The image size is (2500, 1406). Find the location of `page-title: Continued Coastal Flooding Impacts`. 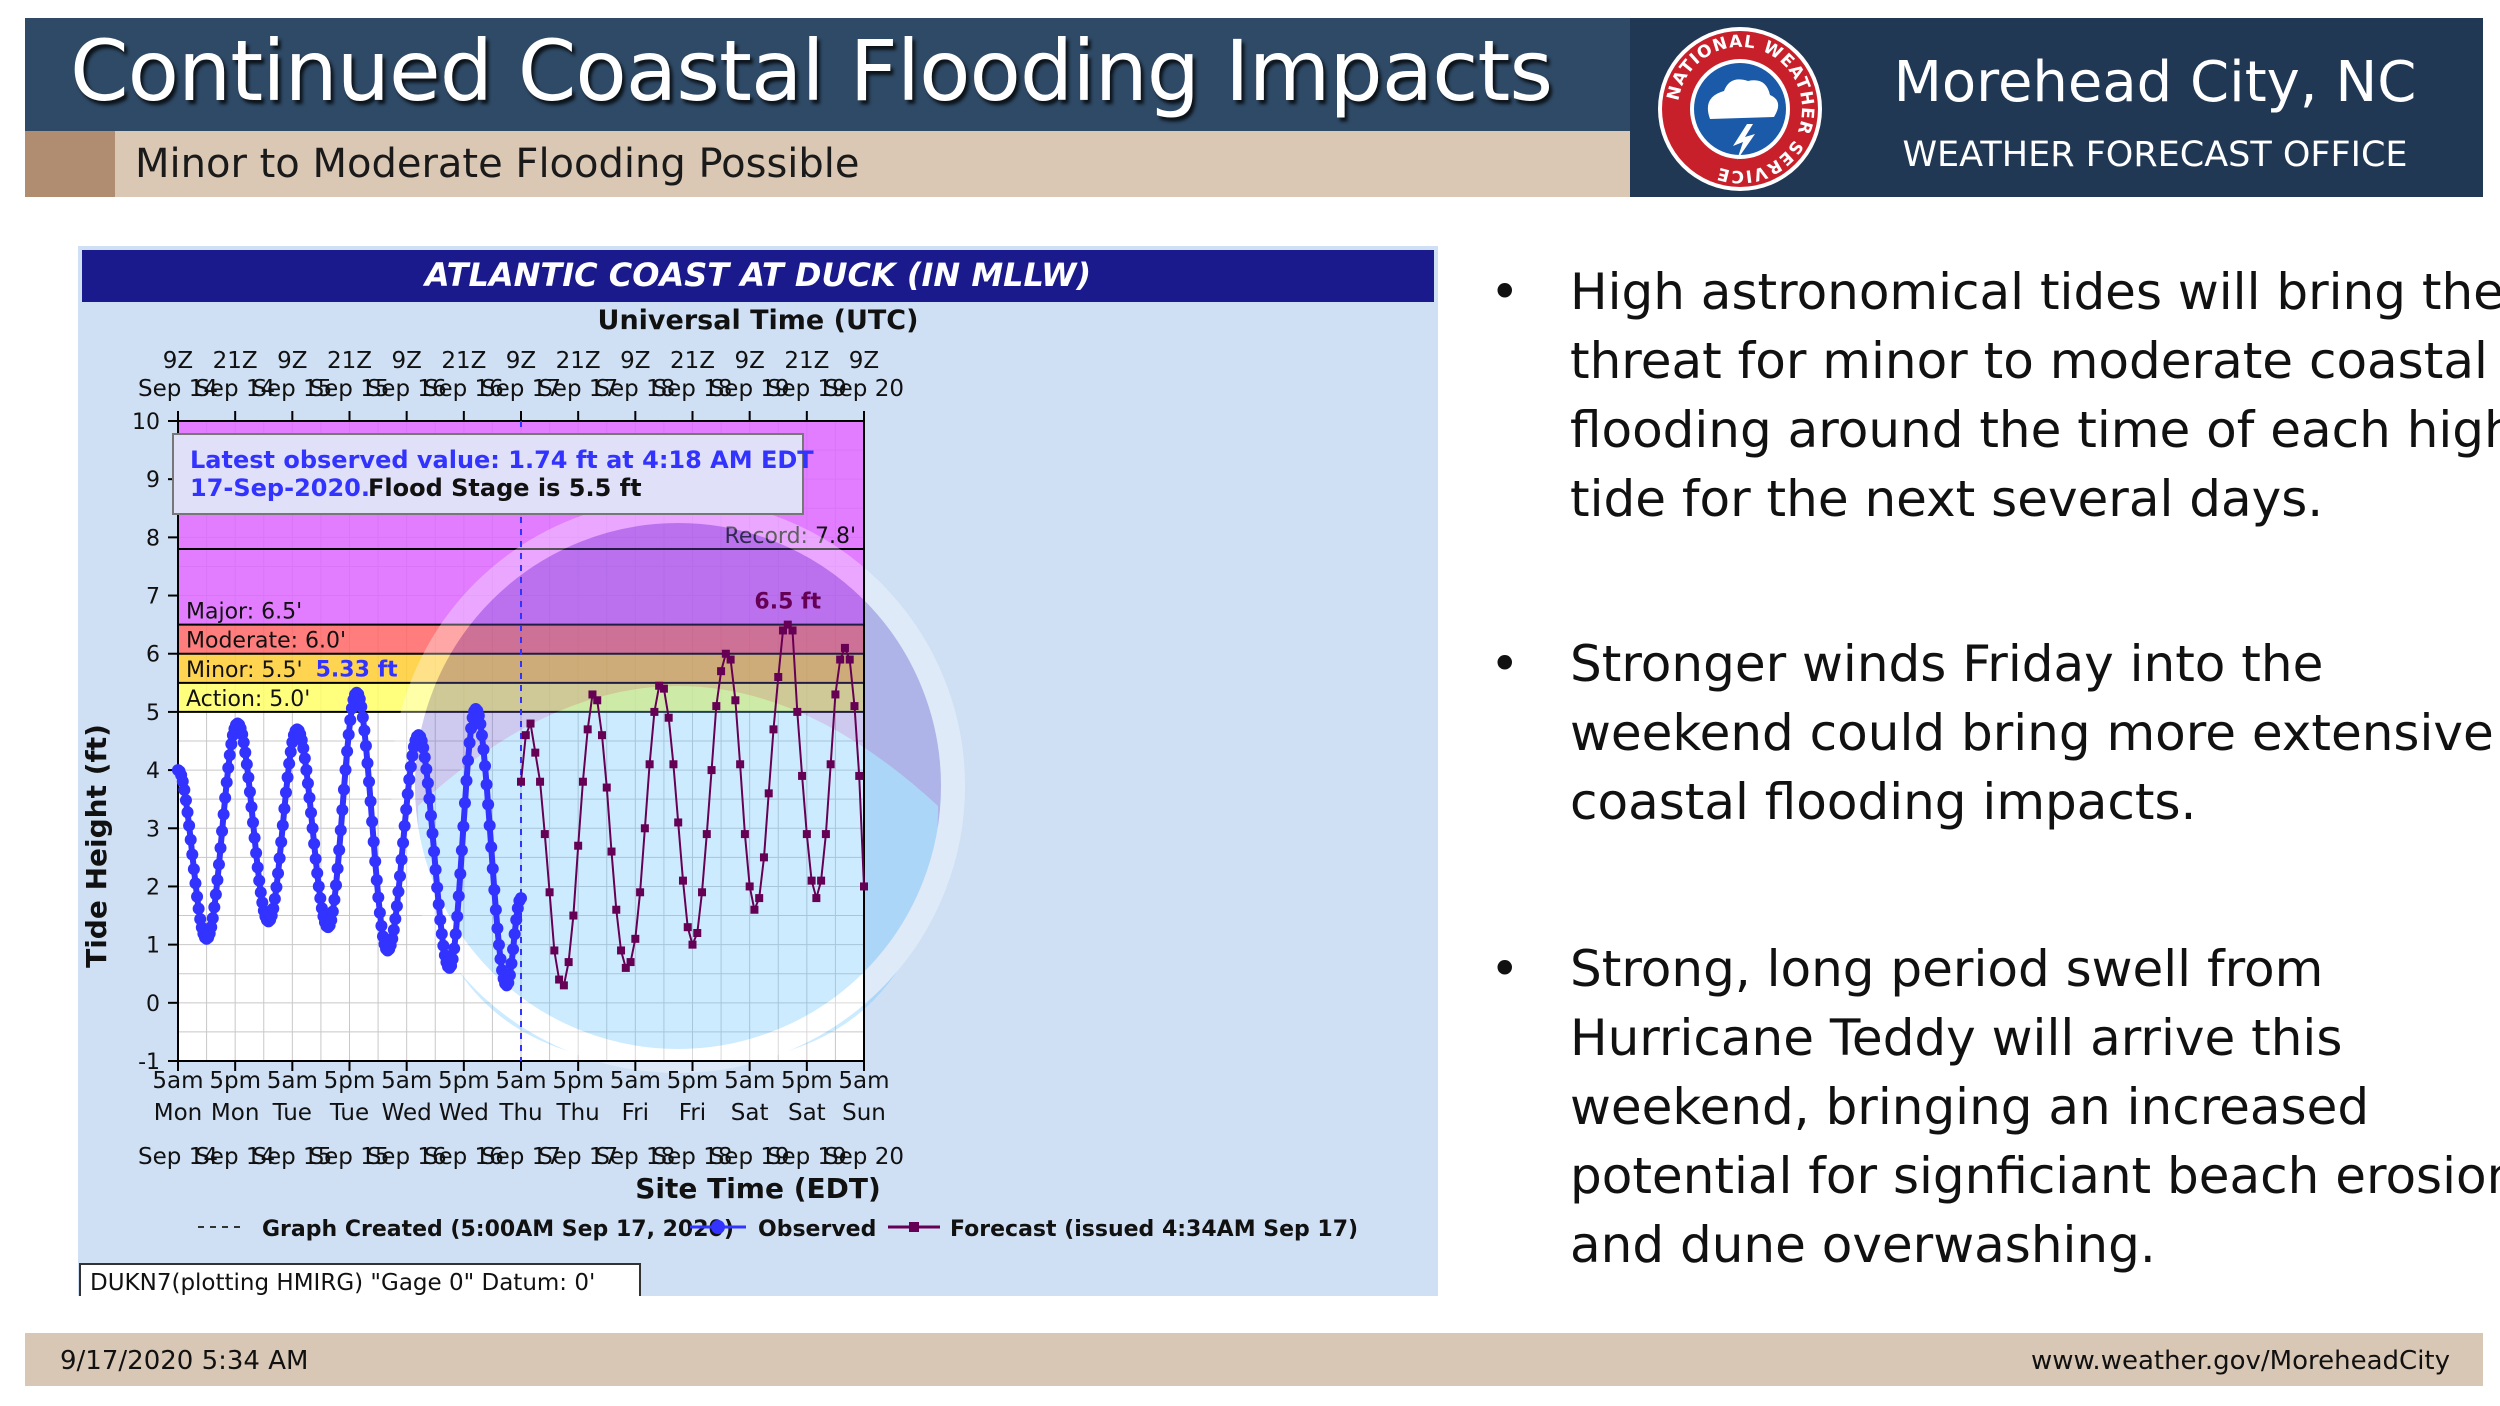

page-title: Continued Coastal Flooding Impacts is located at coordinates (811, 71).